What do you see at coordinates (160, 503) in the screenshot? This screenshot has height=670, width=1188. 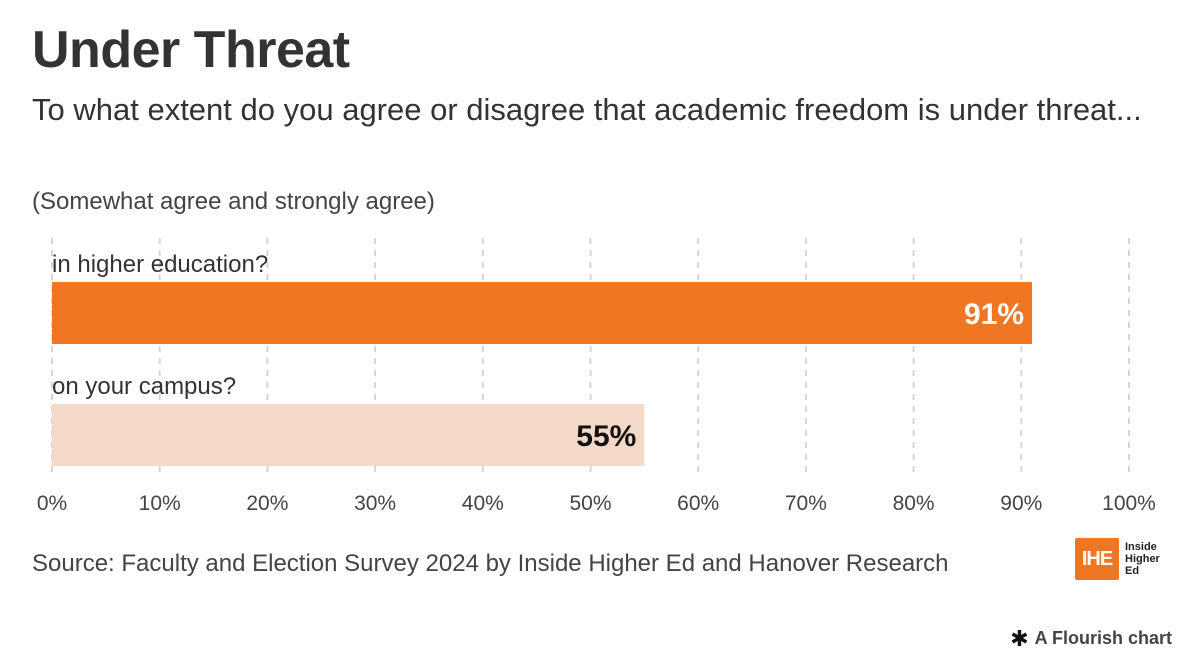 I see `x-tick-label: 10%` at bounding box center [160, 503].